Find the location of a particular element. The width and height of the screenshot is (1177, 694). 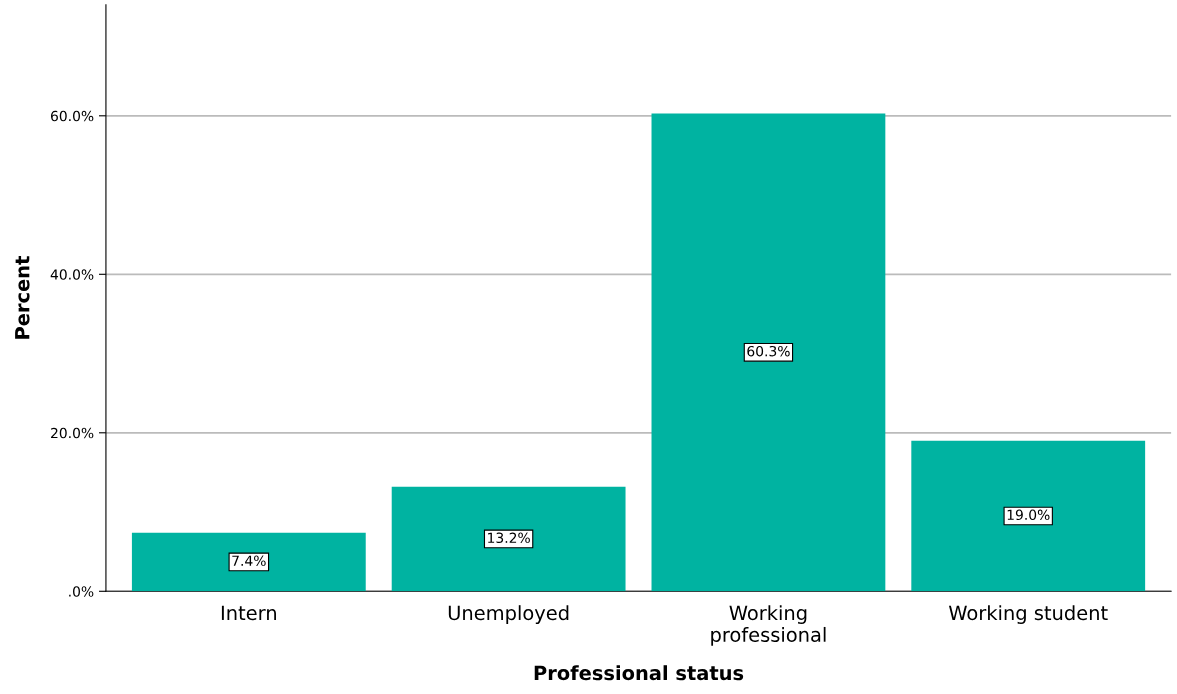

data-label: 60.3% is located at coordinates (768, 351).